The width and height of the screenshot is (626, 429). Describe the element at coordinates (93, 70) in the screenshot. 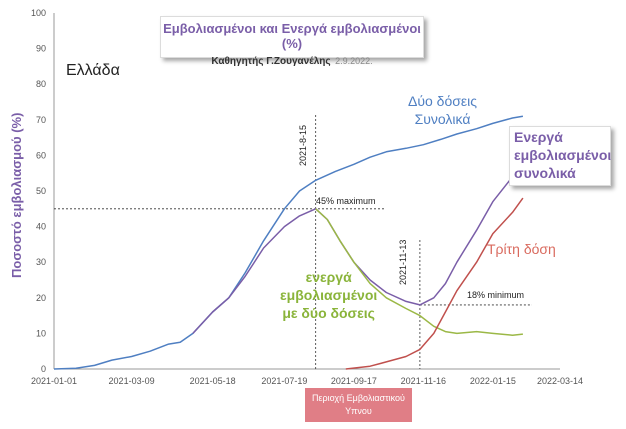

I see `country-label: Ελλάδα` at that location.